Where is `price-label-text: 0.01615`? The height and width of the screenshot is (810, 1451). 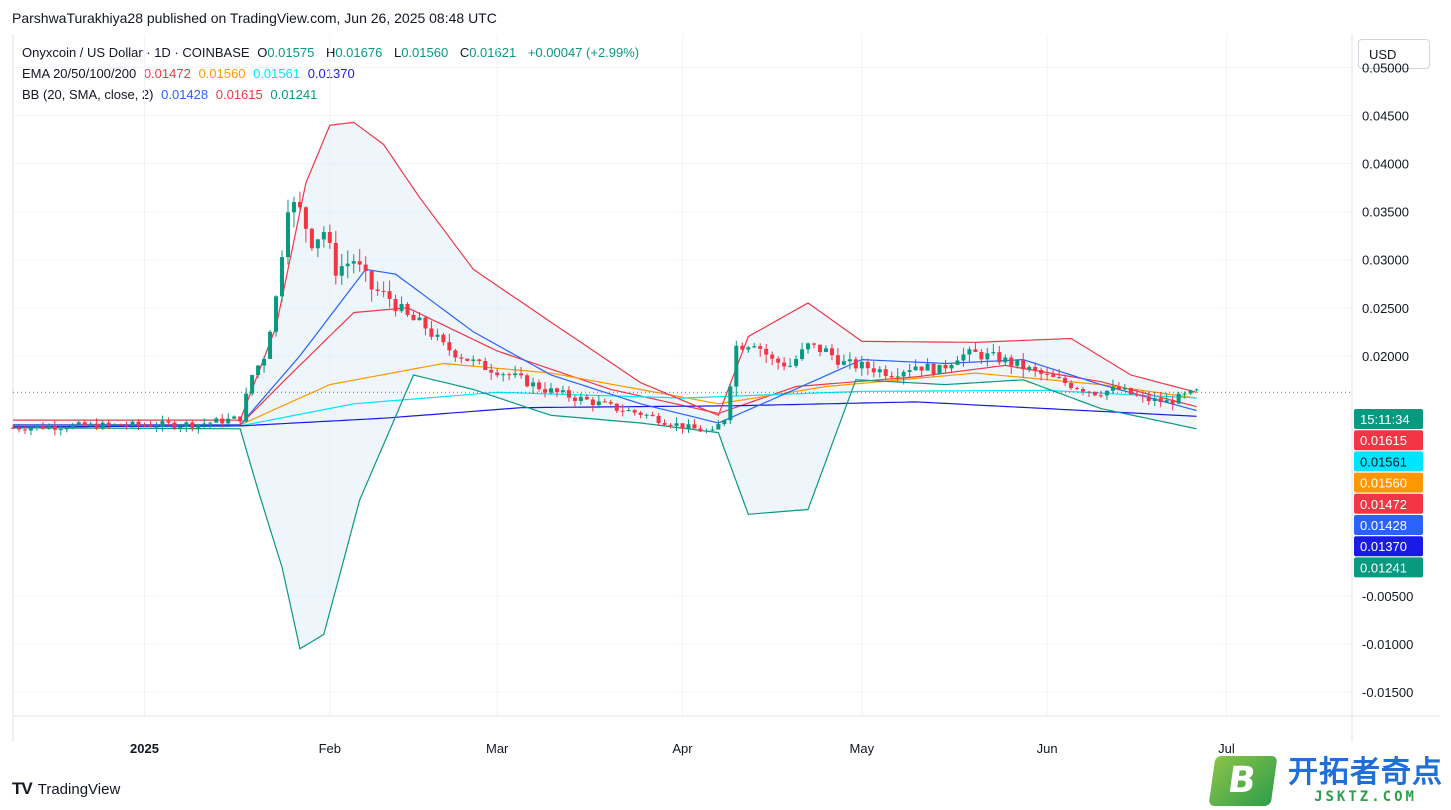
price-label-text: 0.01615 is located at coordinates (1383, 440).